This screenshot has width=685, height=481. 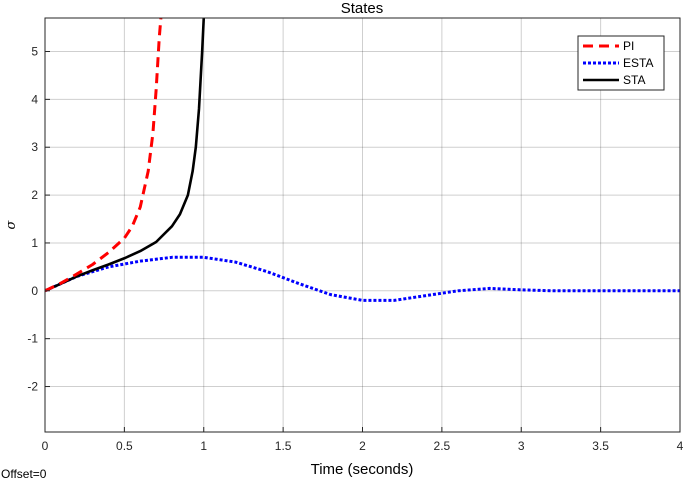 What do you see at coordinates (362, 278) in the screenshot?
I see `series-line-esta` at bounding box center [362, 278].